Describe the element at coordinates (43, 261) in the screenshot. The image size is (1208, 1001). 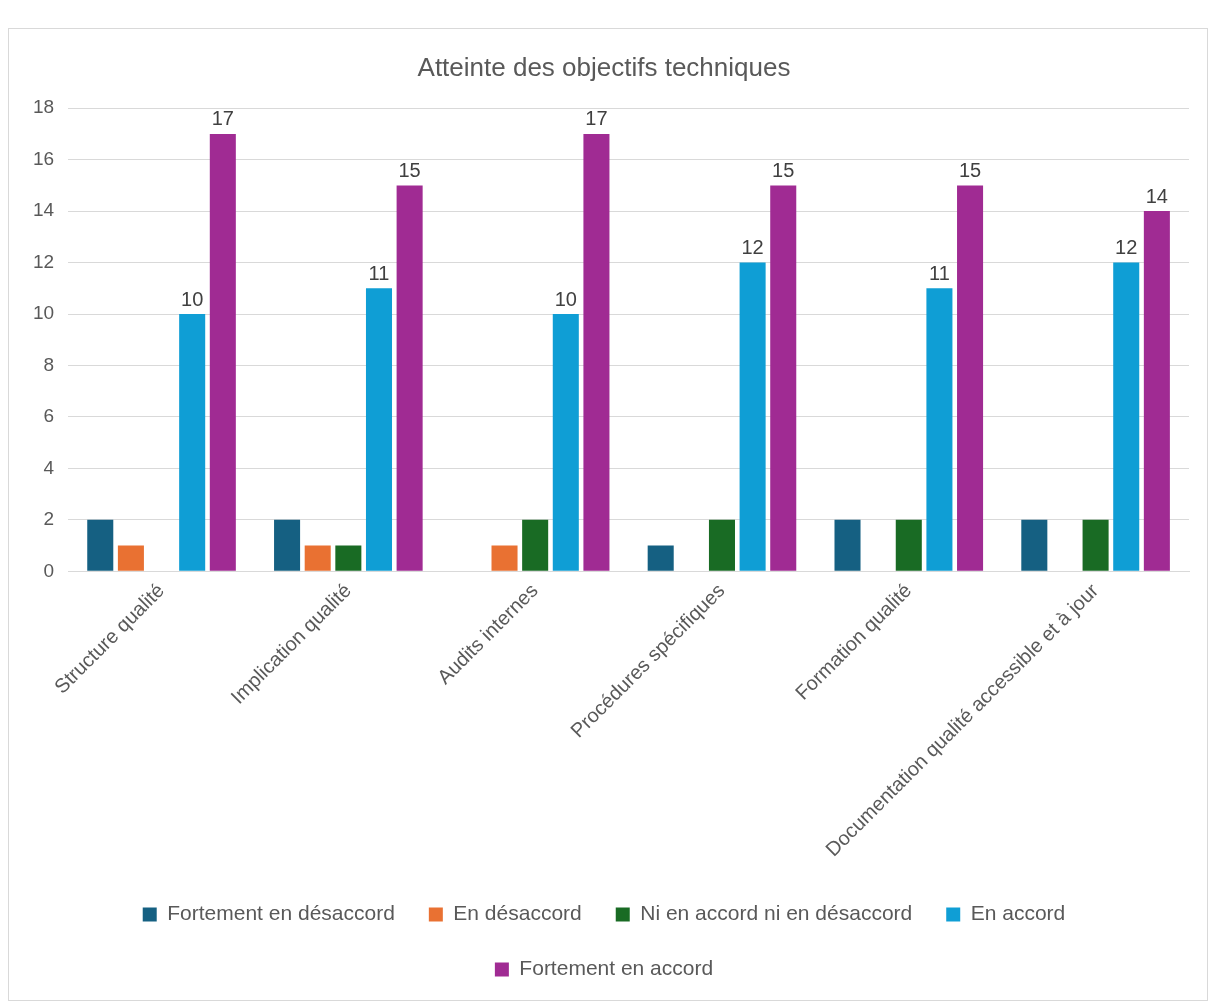
I see `y-tick-label: 12` at that location.